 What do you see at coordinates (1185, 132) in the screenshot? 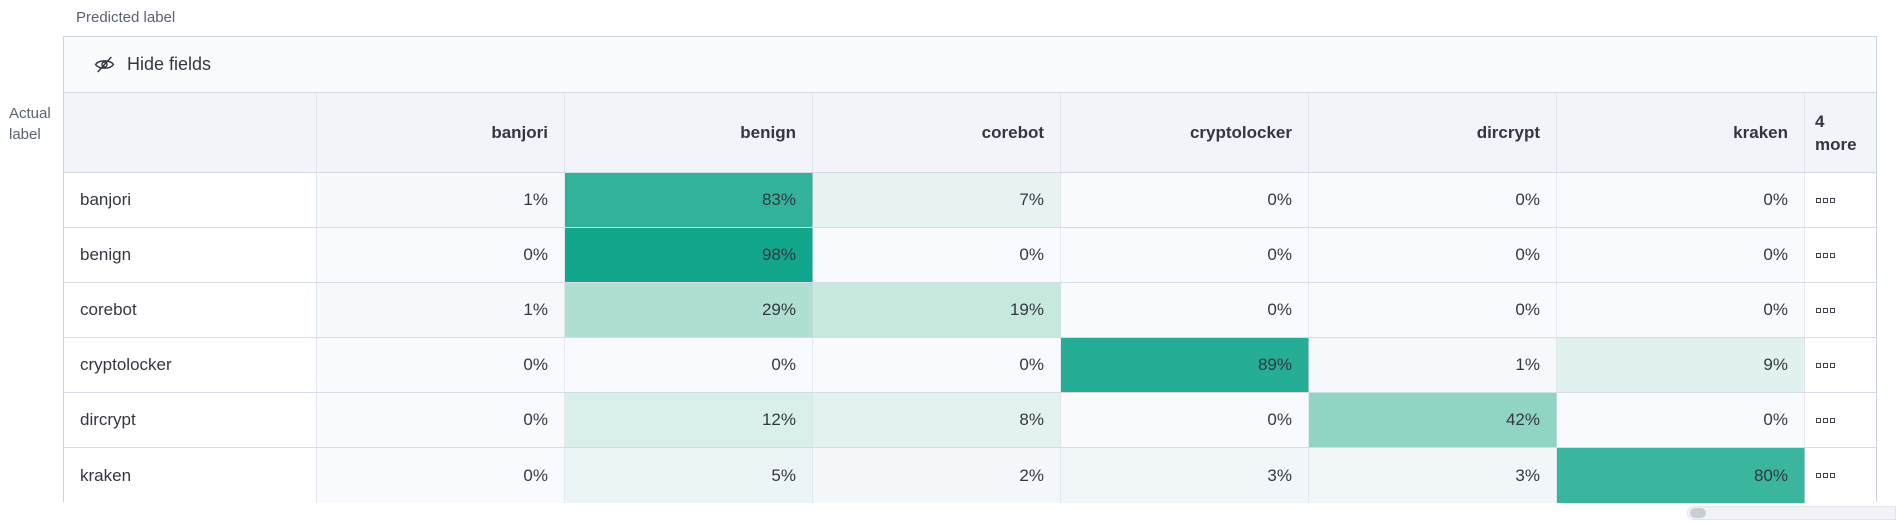
I see `column-header-cryptolocker: cryptolocker` at bounding box center [1185, 132].